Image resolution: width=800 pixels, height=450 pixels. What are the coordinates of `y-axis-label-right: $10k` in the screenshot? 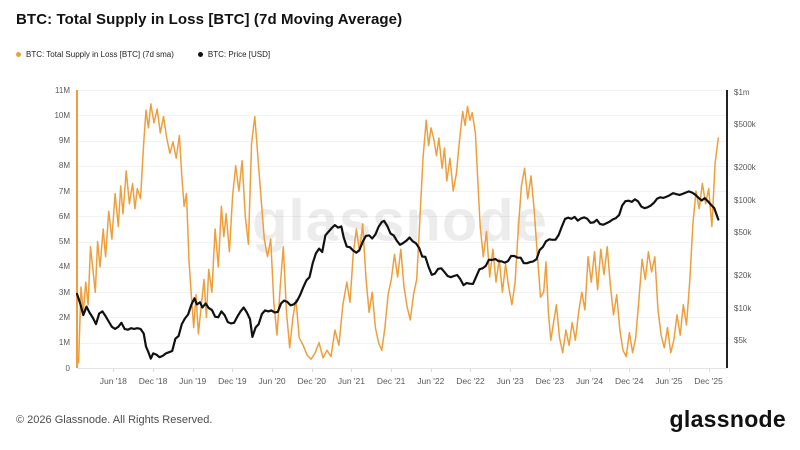 It's located at (743, 308).